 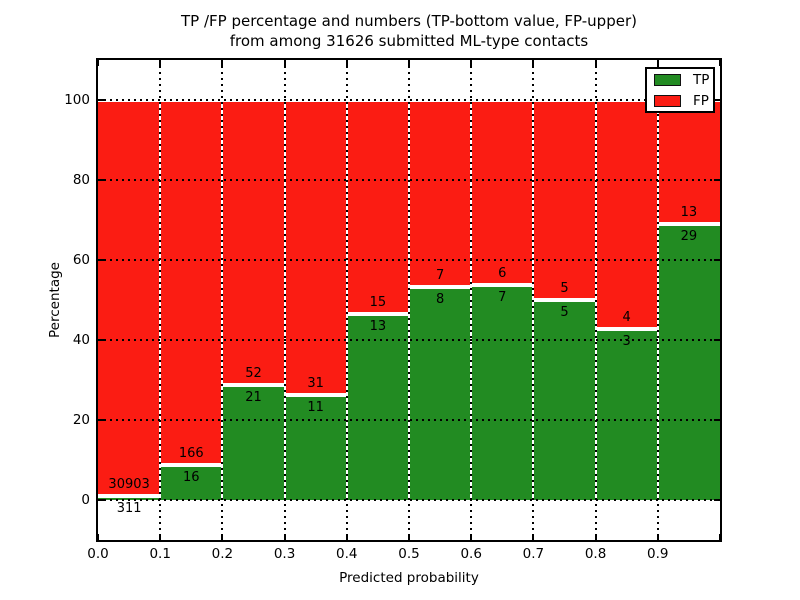 I want to click on fp-count-label: 6, so click(x=502, y=273).